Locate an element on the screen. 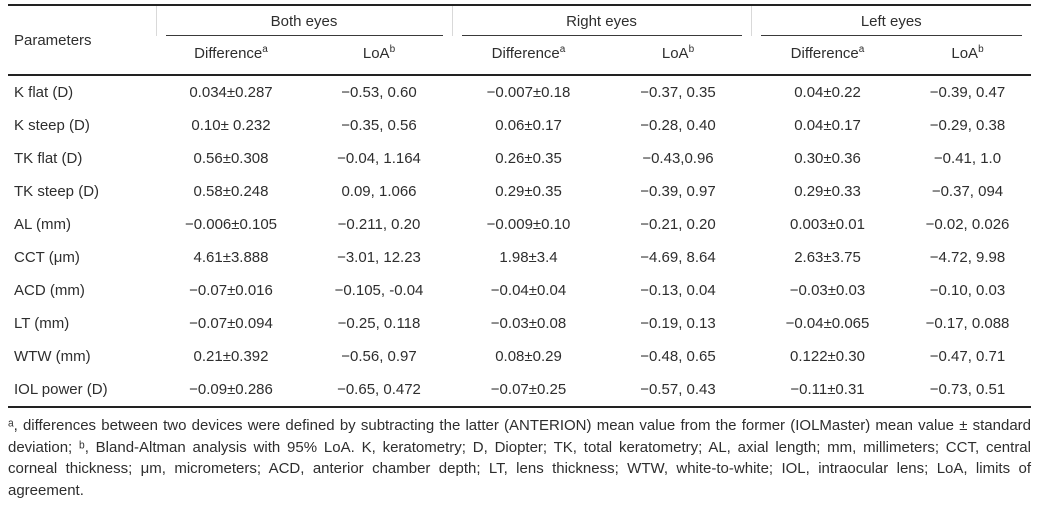  right-loa-cell: −0.48, 0.65 is located at coordinates (678, 356).